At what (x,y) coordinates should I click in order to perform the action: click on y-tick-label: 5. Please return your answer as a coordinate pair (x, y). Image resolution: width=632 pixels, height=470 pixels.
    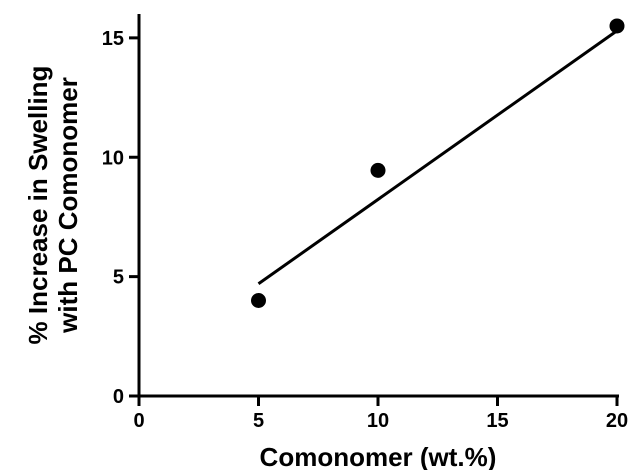
    Looking at the image, I should click on (118, 278).